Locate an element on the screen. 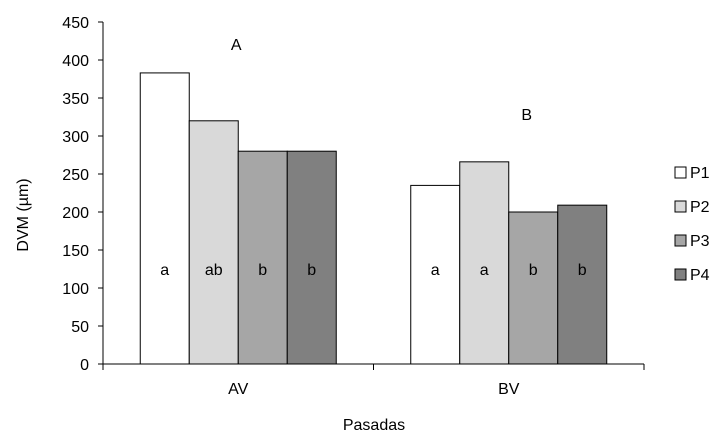 The height and width of the screenshot is (436, 717). legend-swatch-p4 is located at coordinates (680, 274).